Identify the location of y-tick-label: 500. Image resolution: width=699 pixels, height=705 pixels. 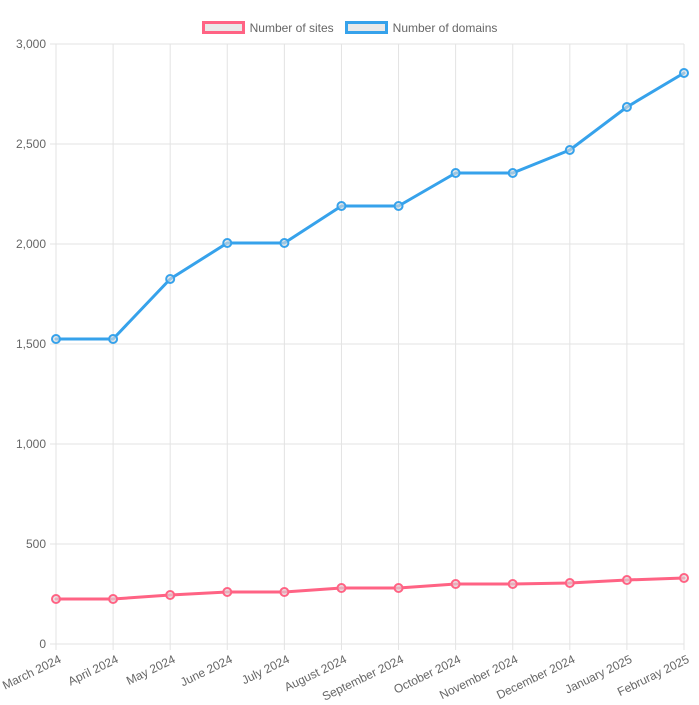
(36, 544).